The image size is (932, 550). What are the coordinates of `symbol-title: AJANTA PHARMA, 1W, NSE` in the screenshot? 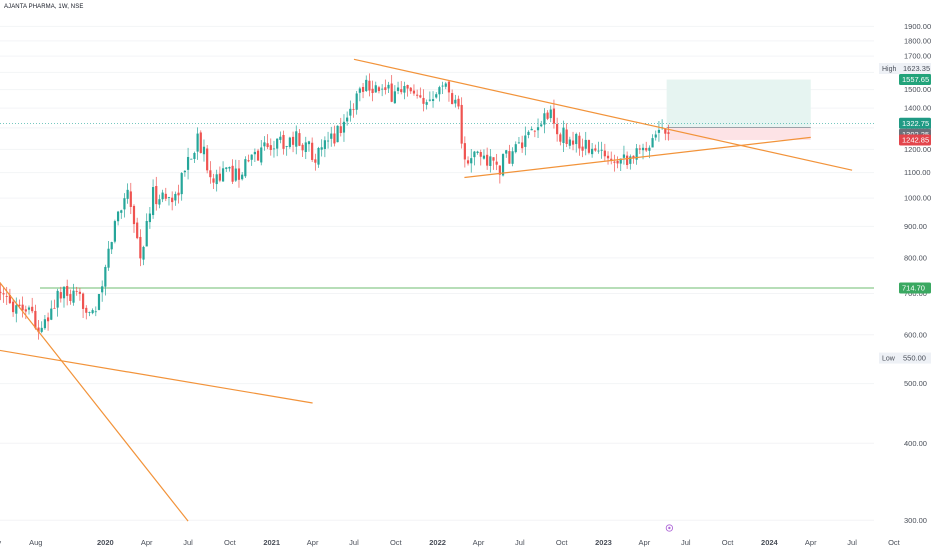 It's located at (44, 7).